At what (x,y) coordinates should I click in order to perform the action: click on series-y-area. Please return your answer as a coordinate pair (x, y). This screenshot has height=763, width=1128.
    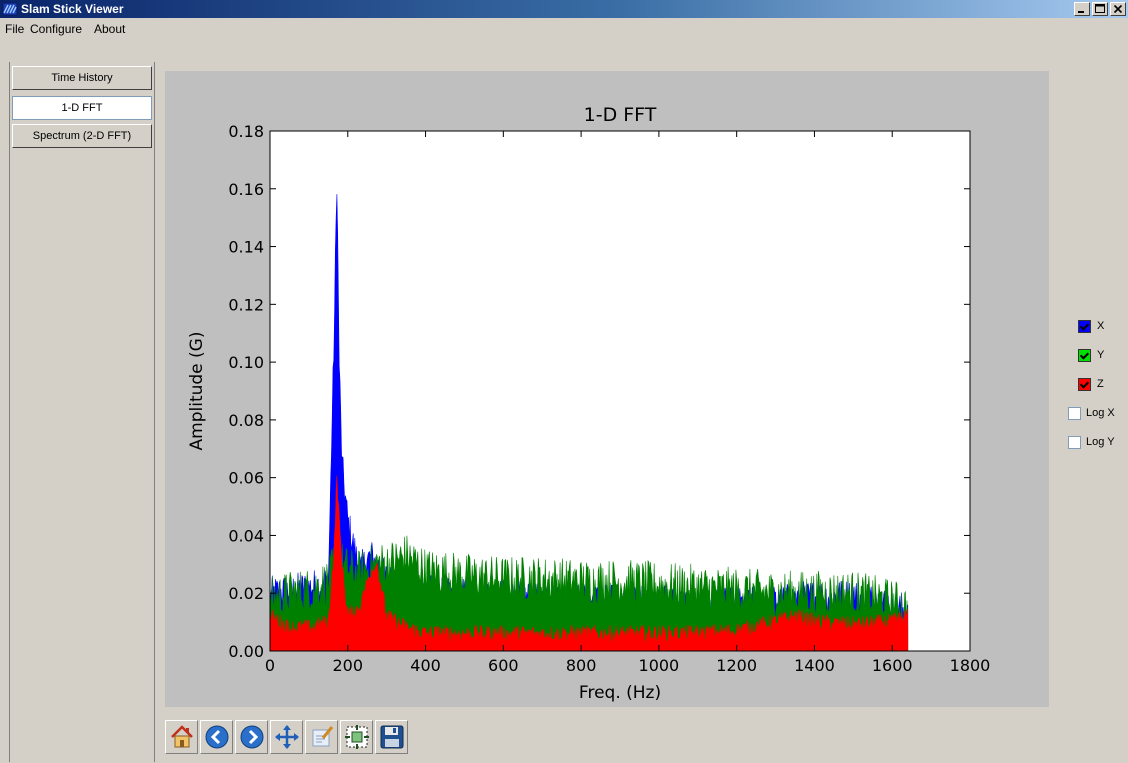
    Looking at the image, I should click on (589, 593).